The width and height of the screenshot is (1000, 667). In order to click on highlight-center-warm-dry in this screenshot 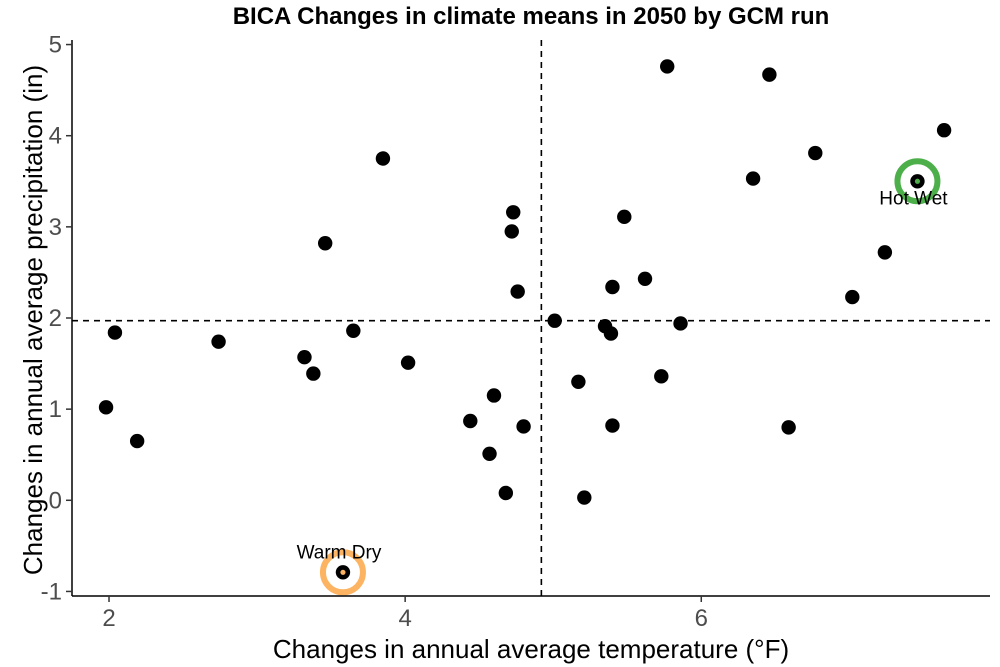, I will do `click(343, 572)`.